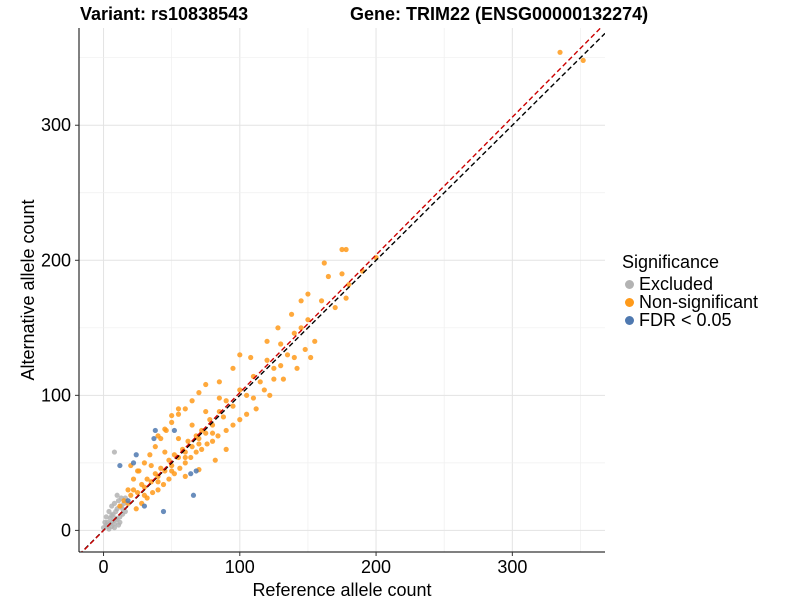 The image size is (800, 600). What do you see at coordinates (499, 14) in the screenshot?
I see `gene-title: Gene: TRIM22 (ENSG00000132274)` at bounding box center [499, 14].